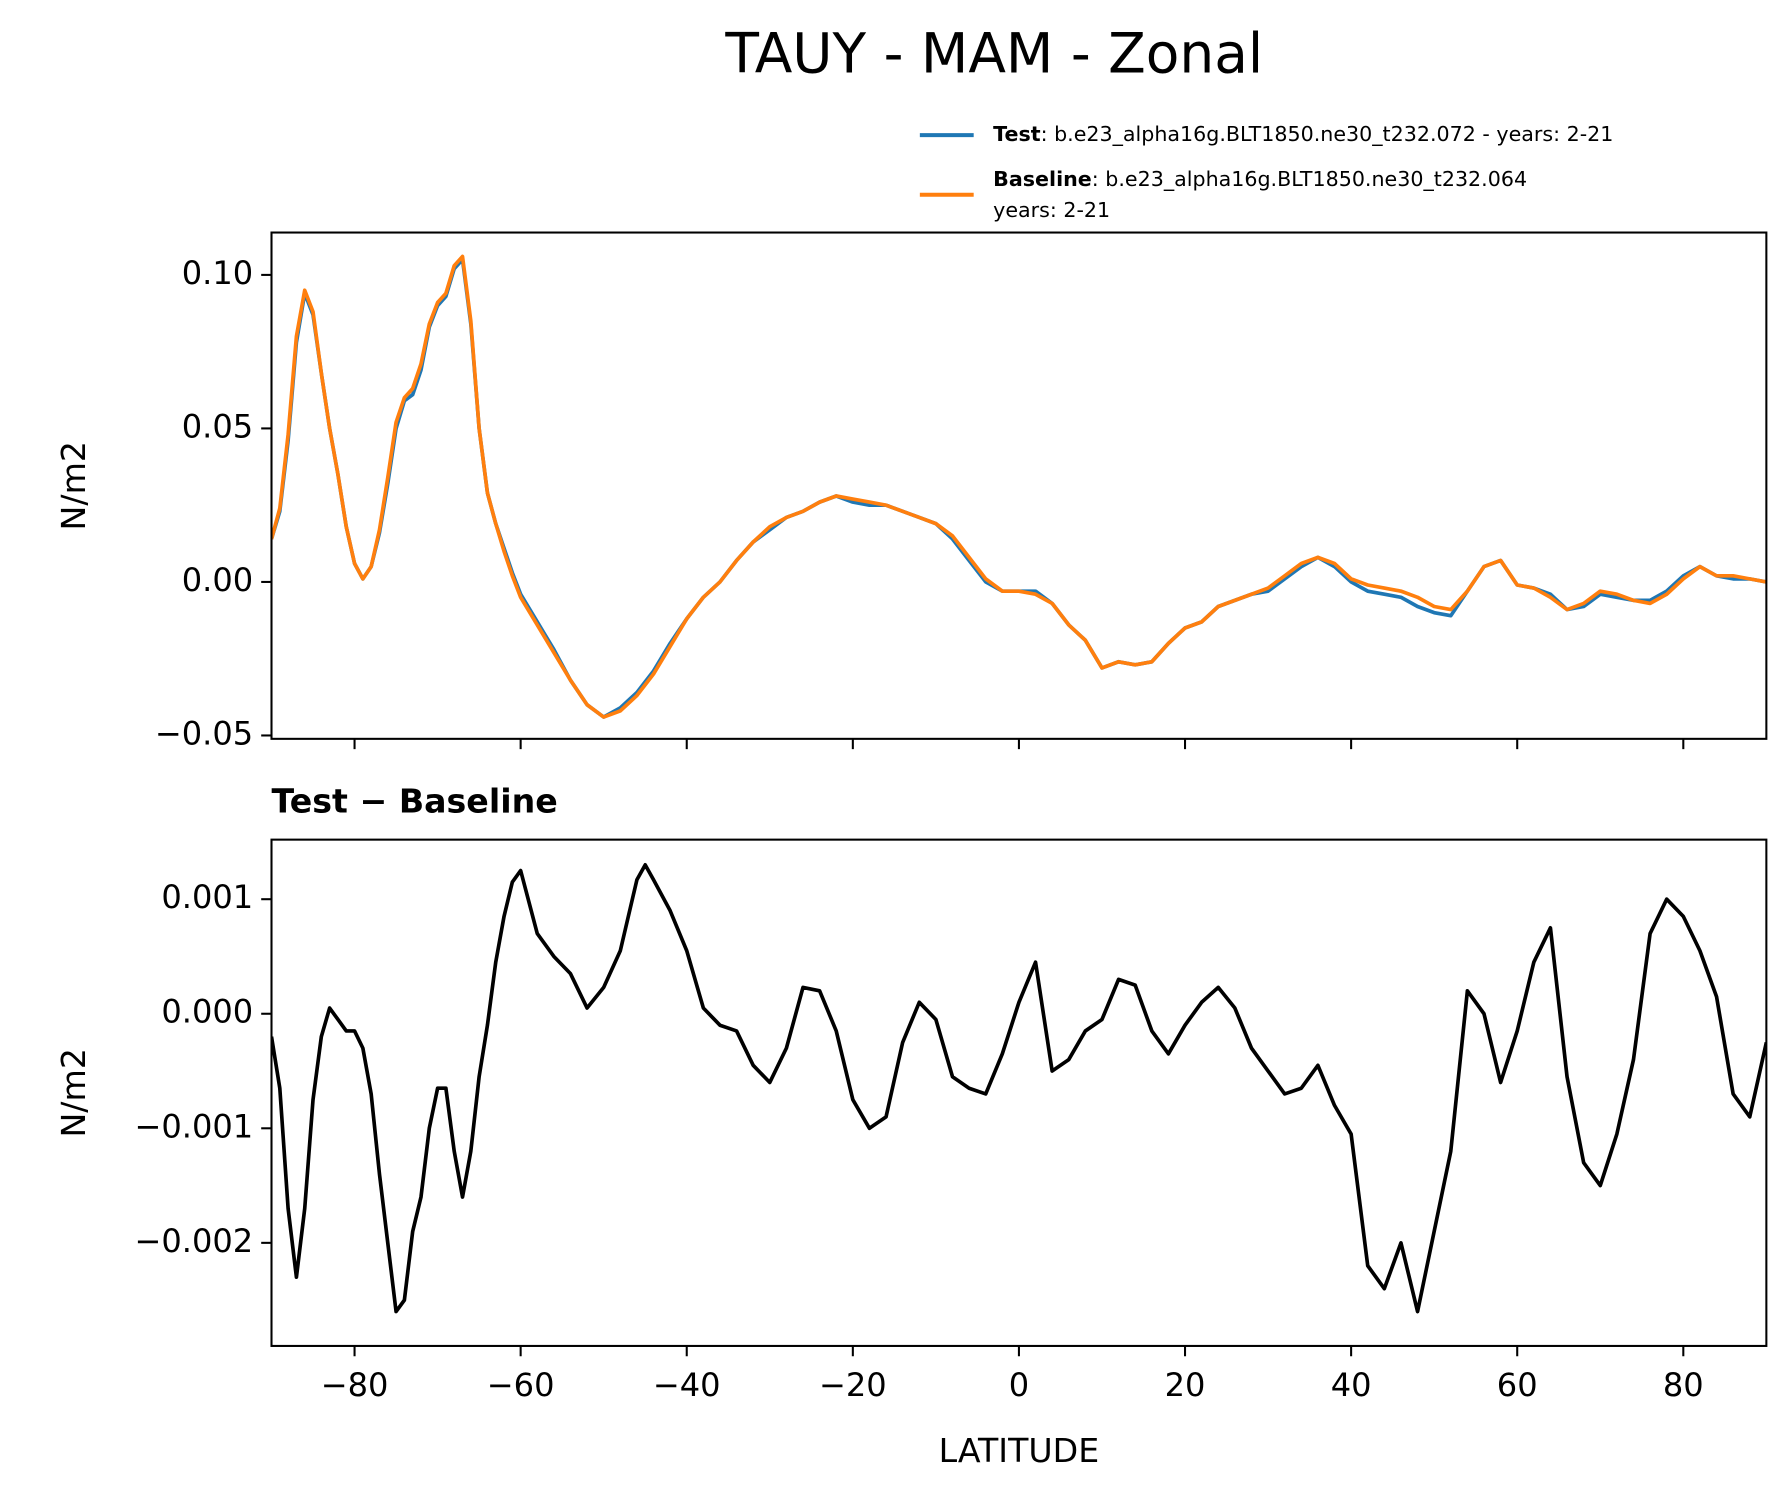 This screenshot has width=1787, height=1496. What do you see at coordinates (1019, 1450) in the screenshot?
I see `x-axis-label: LATITUDE` at bounding box center [1019, 1450].